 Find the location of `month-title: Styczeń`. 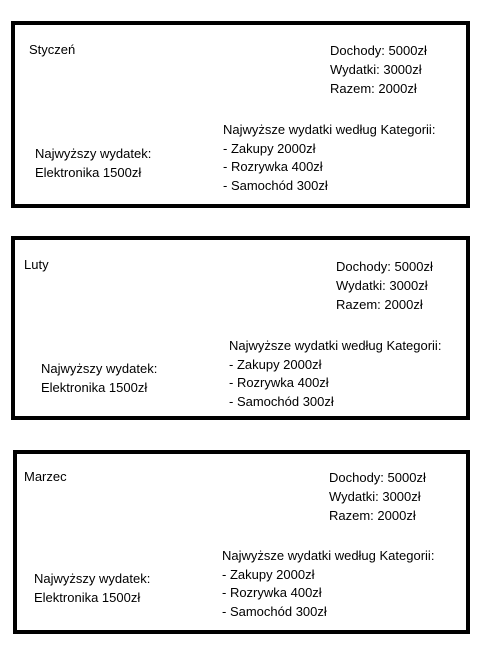

month-title: Styczeń is located at coordinates (52, 49).